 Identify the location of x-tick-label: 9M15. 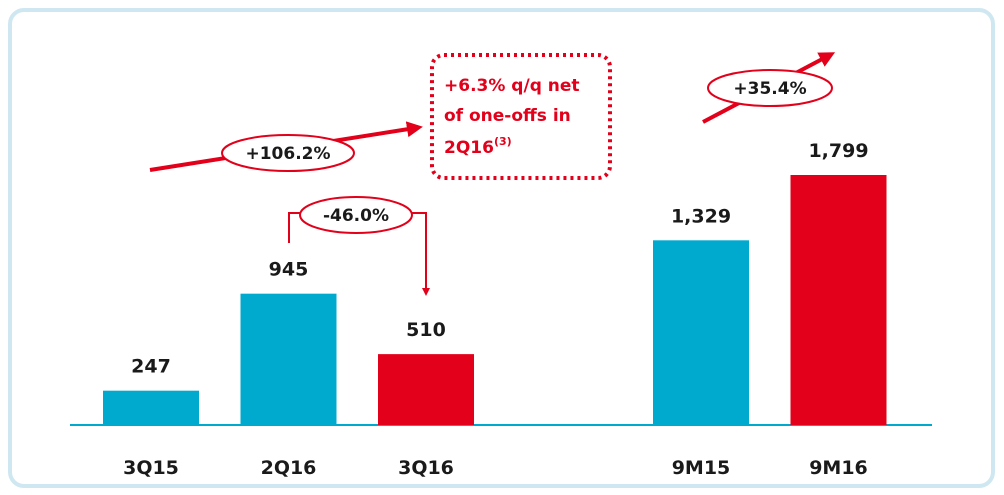
(701, 468).